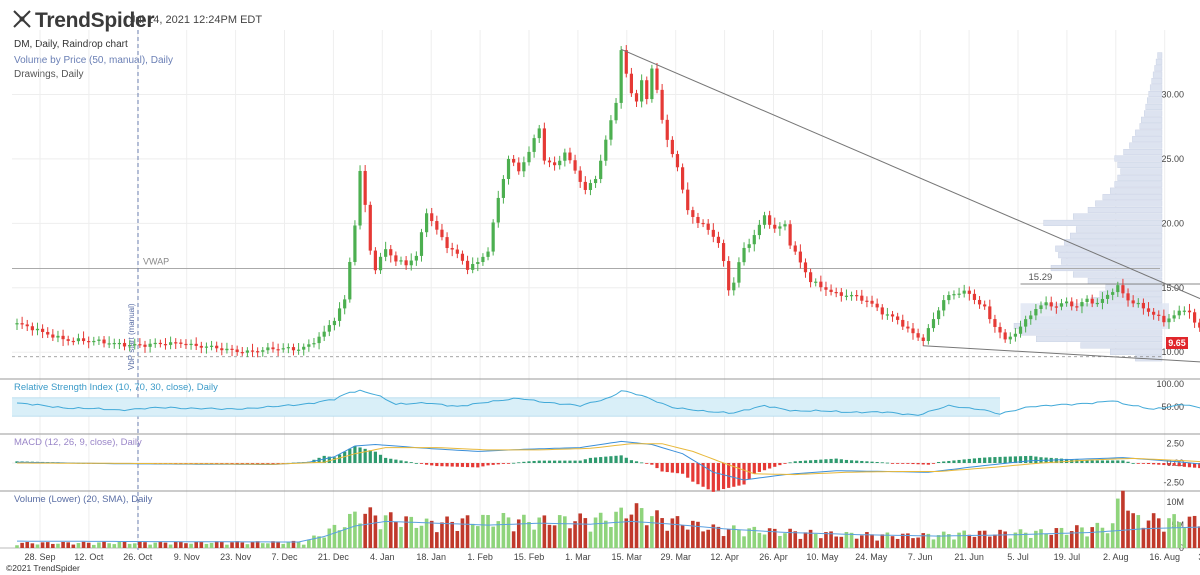 This screenshot has width=1200, height=575. Describe the element at coordinates (1164, 557) in the screenshot. I see `x-tick-label: 16. Aug` at that location.